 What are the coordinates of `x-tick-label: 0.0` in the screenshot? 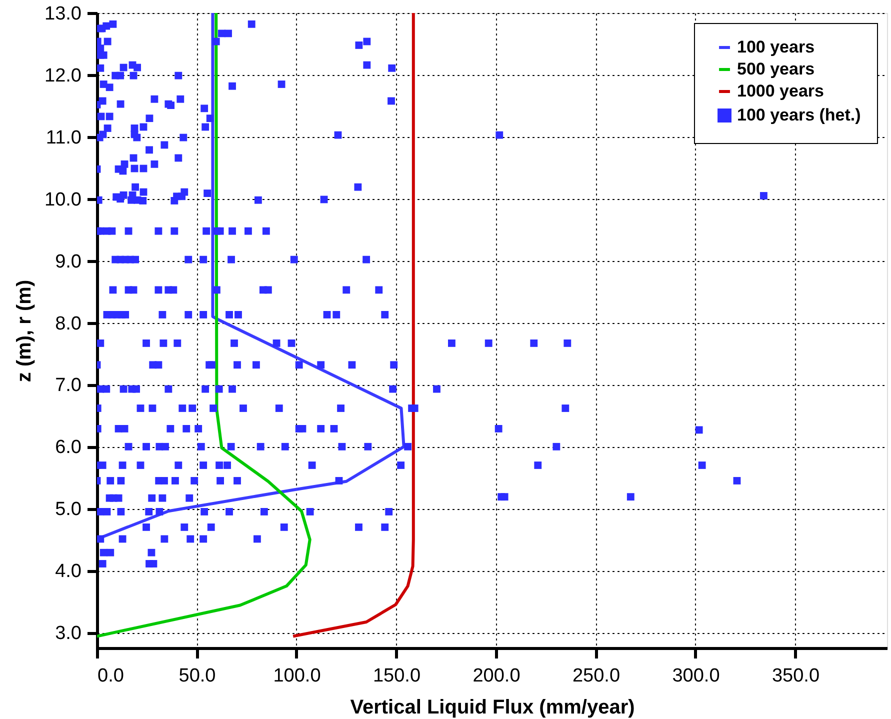 It's located at (111, 676).